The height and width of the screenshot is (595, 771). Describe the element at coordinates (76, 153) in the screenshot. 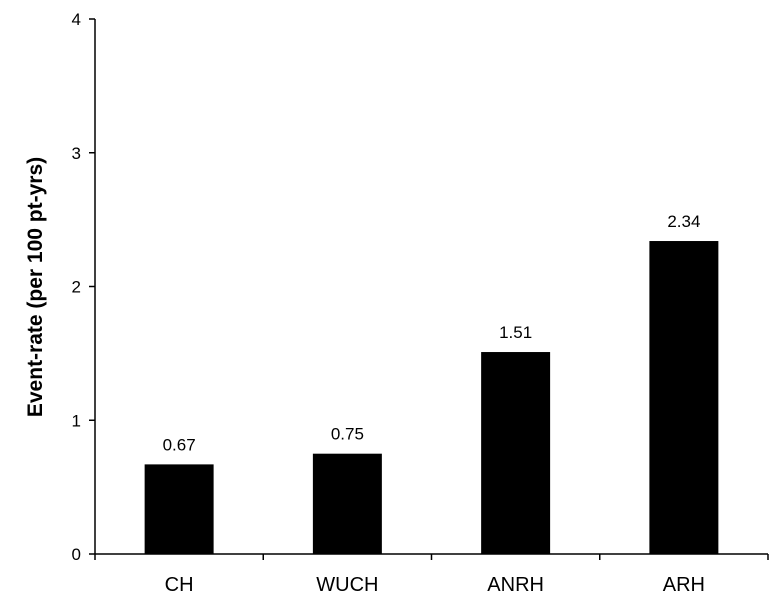

I see `y-tick-label: 3` at that location.